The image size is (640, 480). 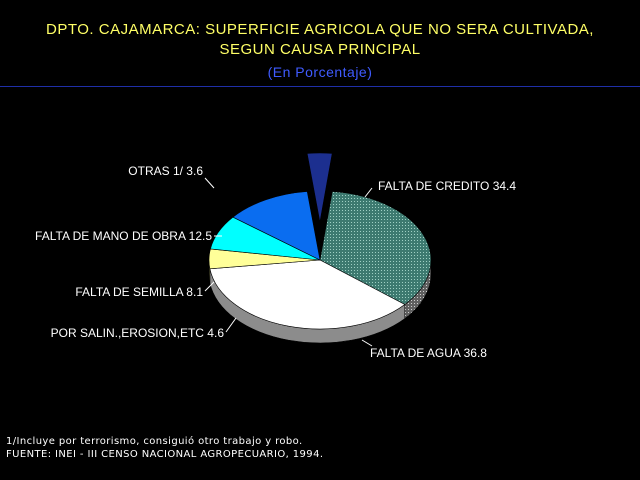 What do you see at coordinates (368, 192) in the screenshot?
I see `leader-line-falta-de-credito` at bounding box center [368, 192].